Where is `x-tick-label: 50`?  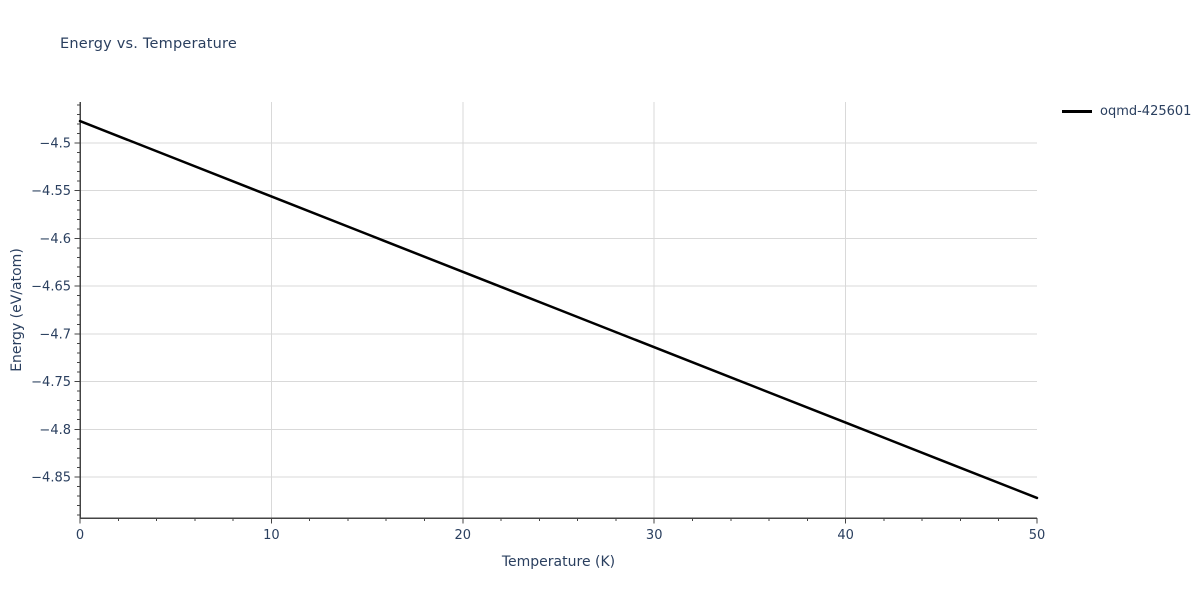
x-tick-label: 50 is located at coordinates (1037, 535).